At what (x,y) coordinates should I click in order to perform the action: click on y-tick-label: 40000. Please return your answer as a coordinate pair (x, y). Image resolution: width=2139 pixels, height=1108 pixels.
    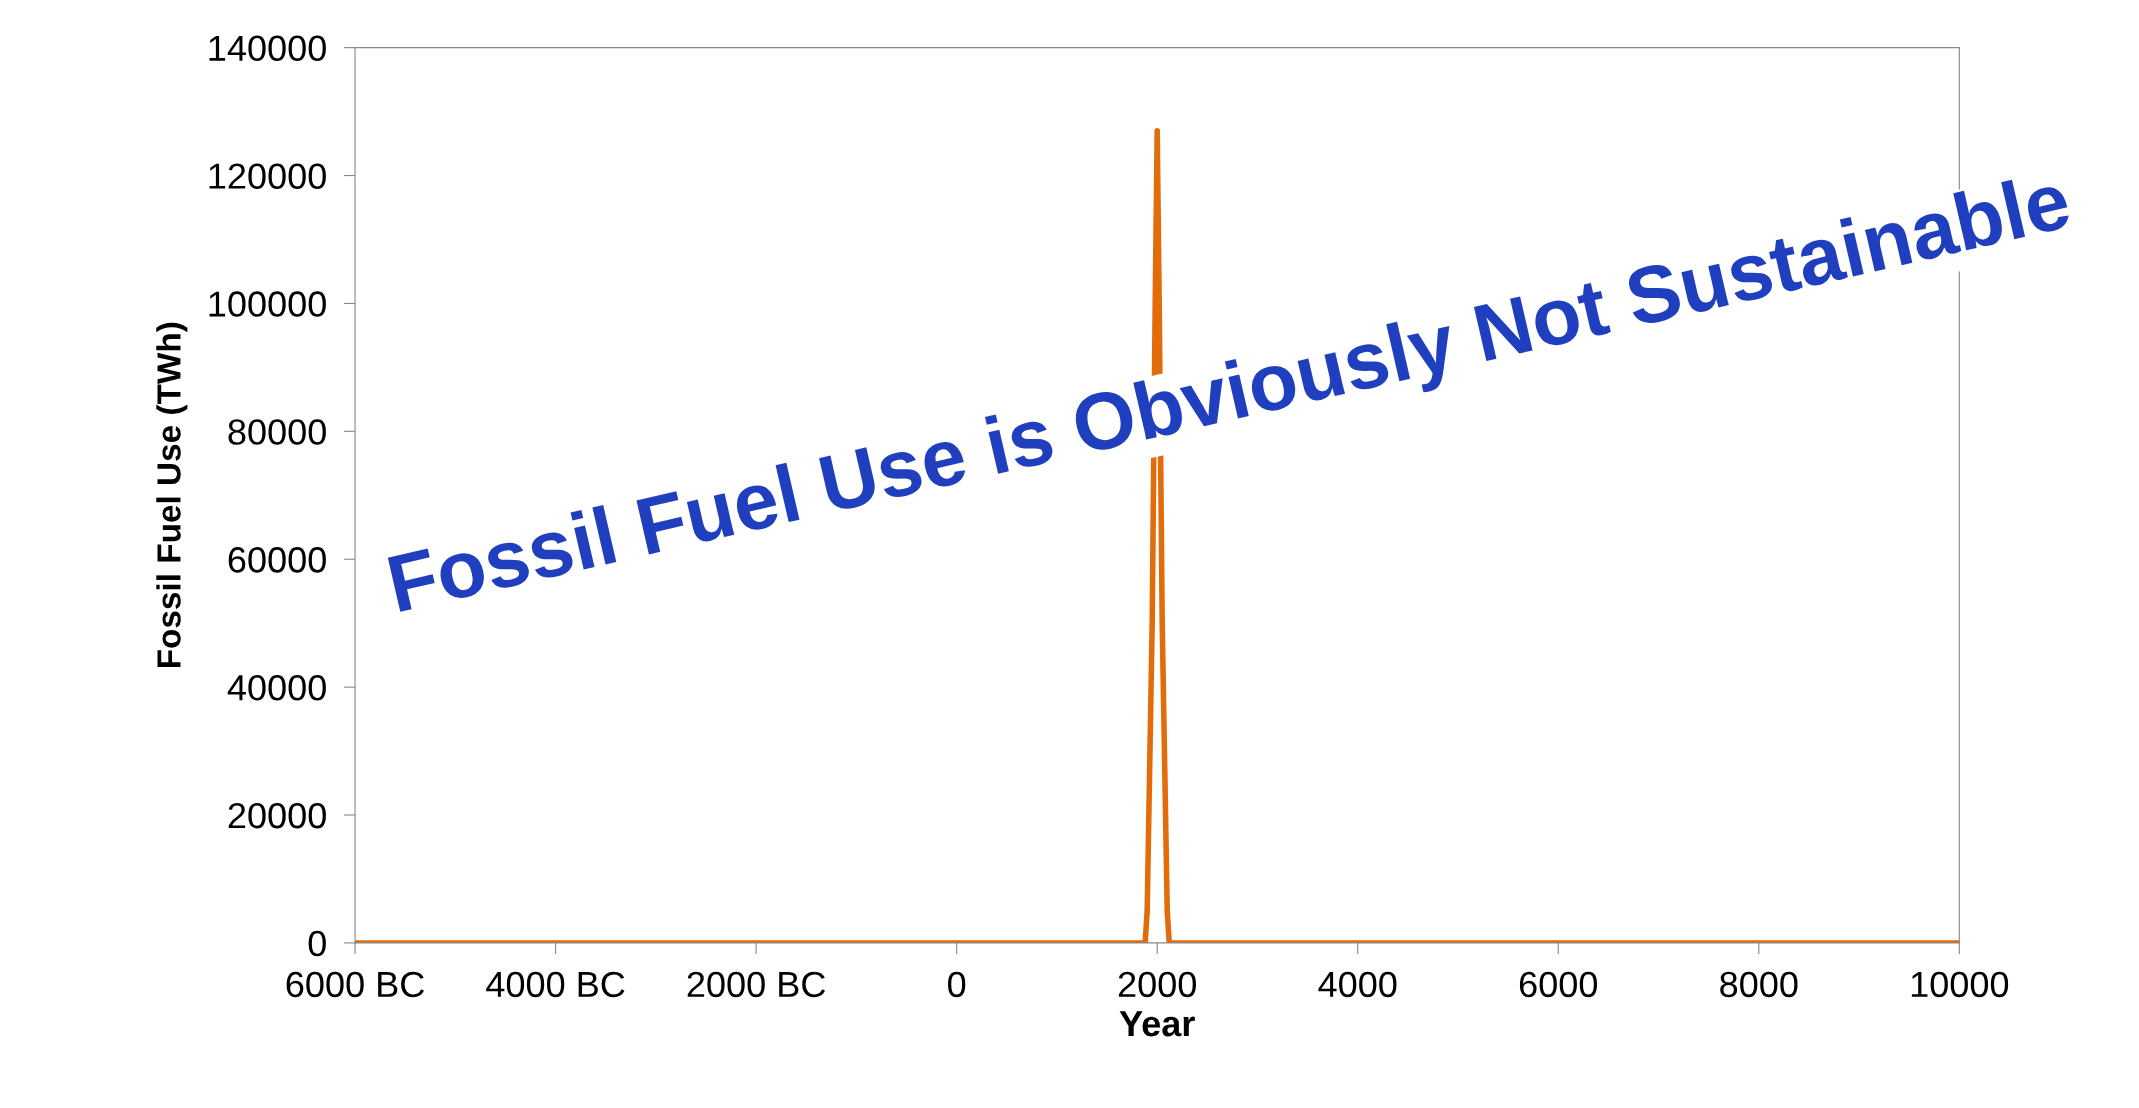
    Looking at the image, I should click on (276, 687).